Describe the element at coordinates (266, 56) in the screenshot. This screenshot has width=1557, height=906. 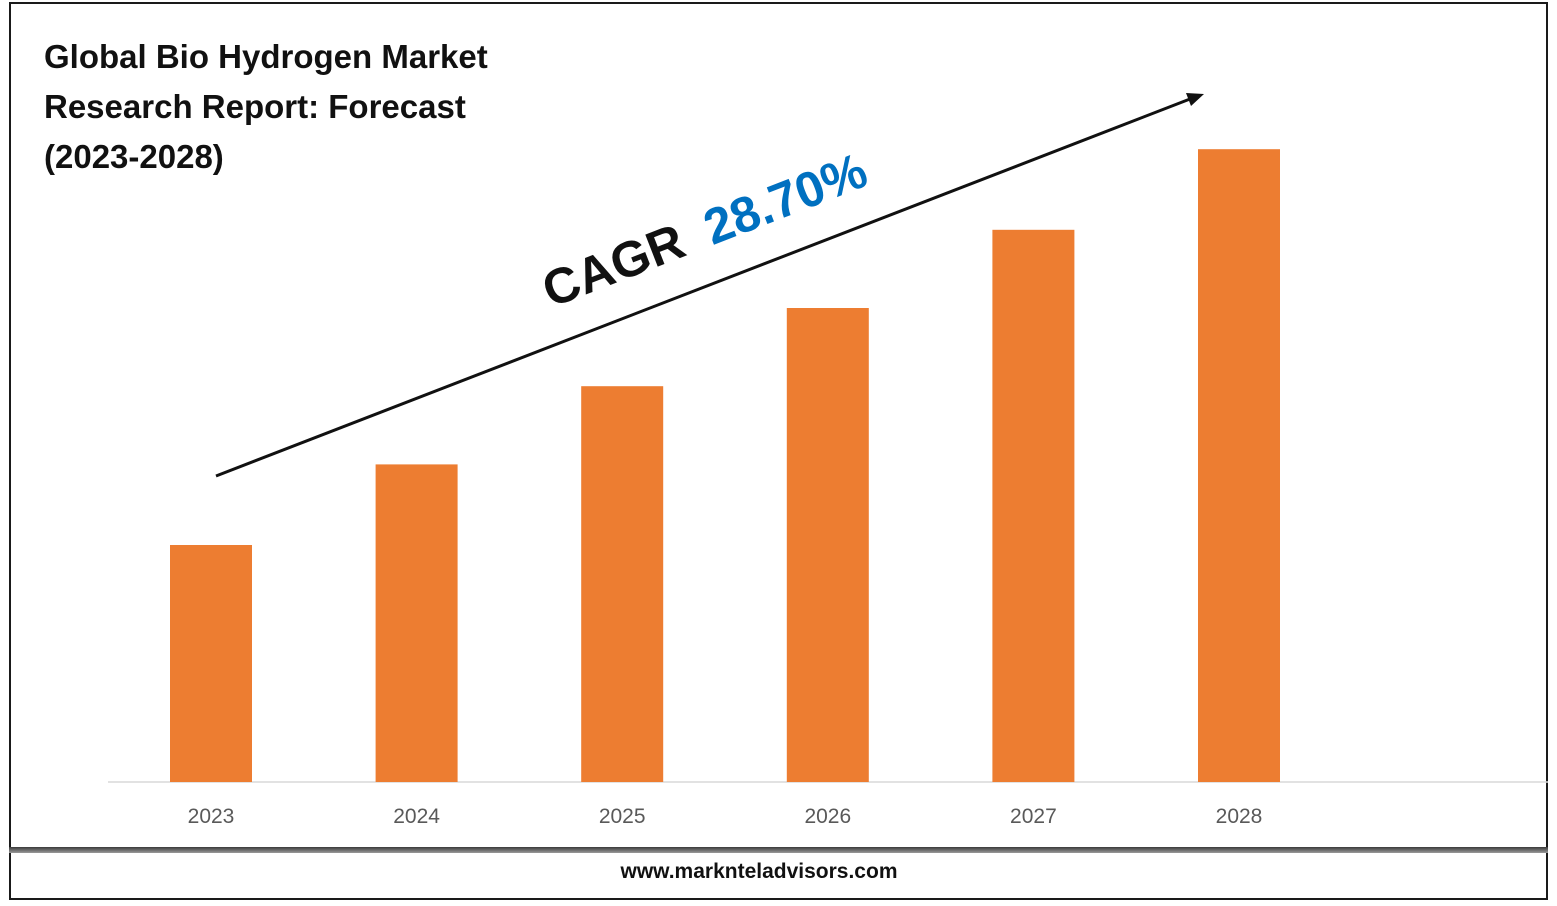
I see `title-line-1: Global Bio Hydrogen Market` at that location.